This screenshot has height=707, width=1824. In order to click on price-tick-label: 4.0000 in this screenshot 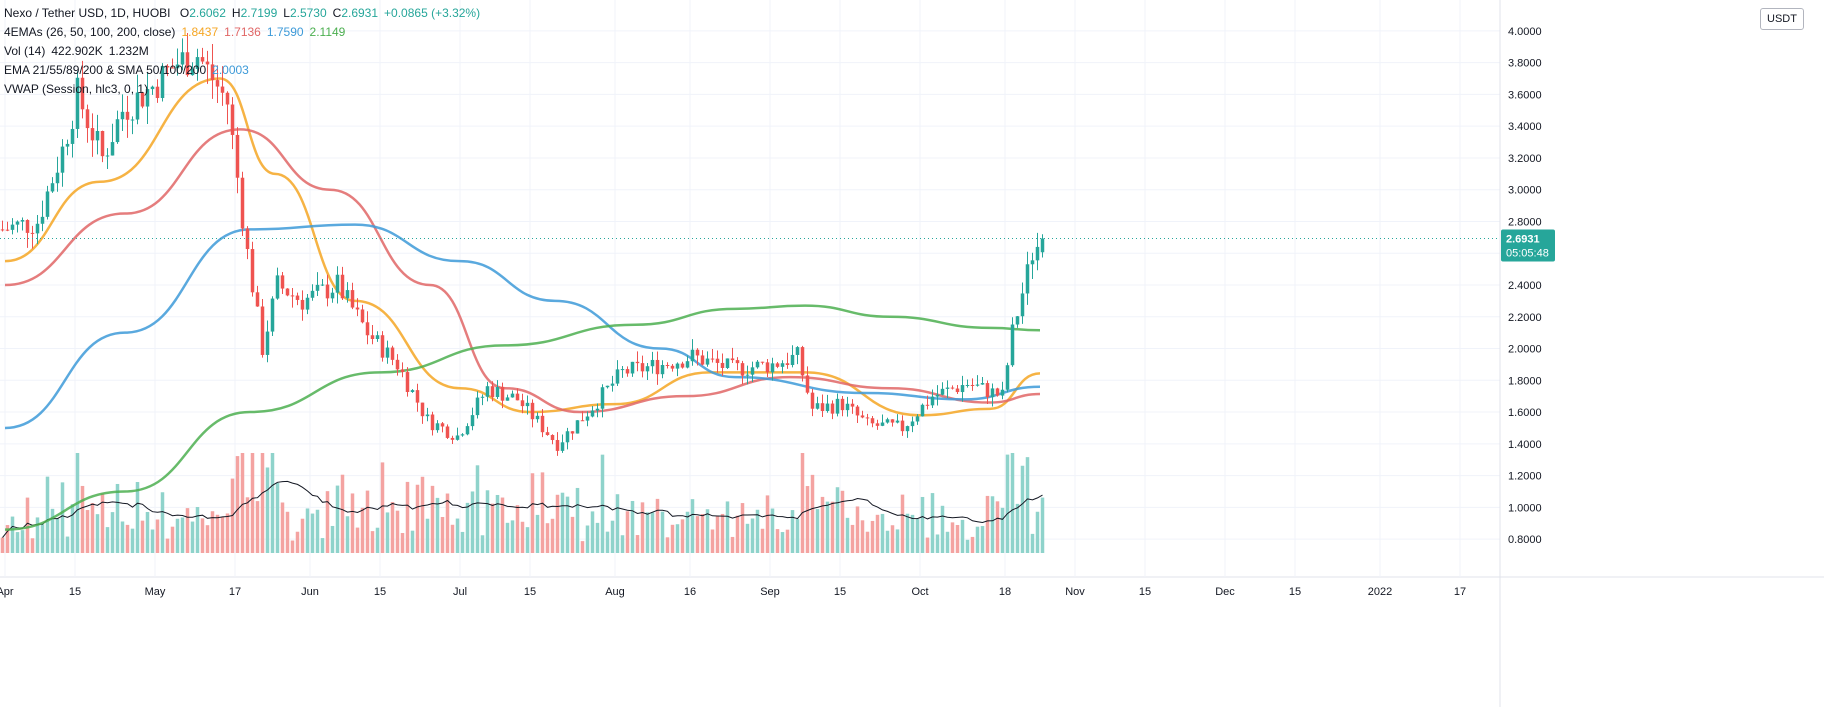, I will do `click(1525, 32)`.